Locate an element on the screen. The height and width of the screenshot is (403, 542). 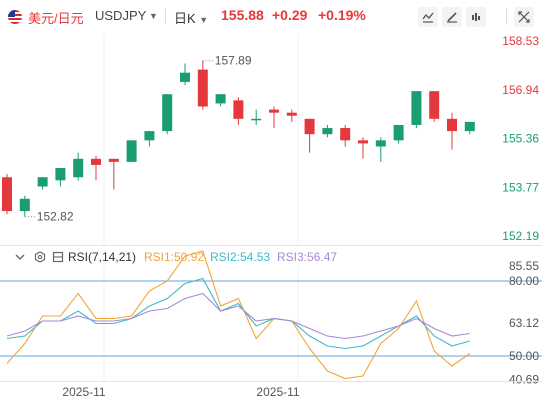
settings-icon is located at coordinates (40, 257).